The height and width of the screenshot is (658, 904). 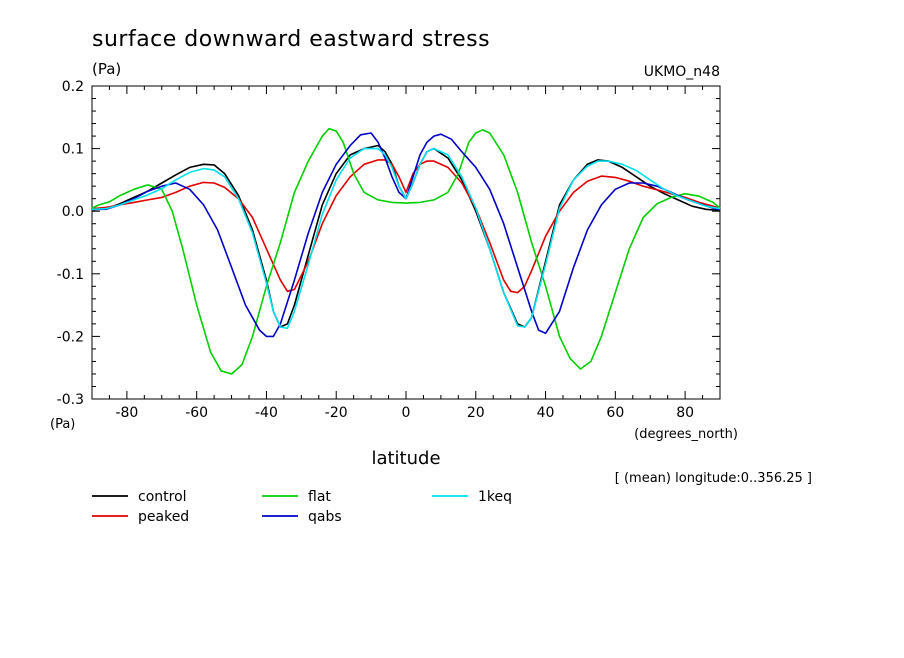 What do you see at coordinates (319, 497) in the screenshot?
I see `legend-label-flat: flat` at bounding box center [319, 497].